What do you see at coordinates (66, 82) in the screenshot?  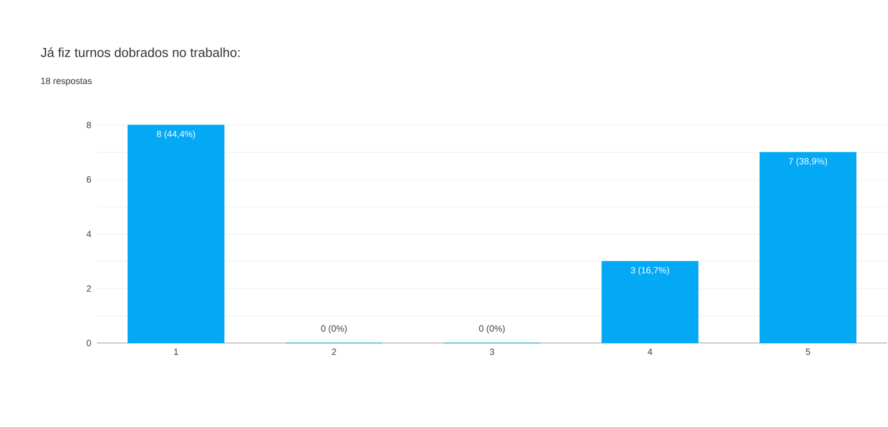 I see `chart-subtitle: 18 respostas` at bounding box center [66, 82].